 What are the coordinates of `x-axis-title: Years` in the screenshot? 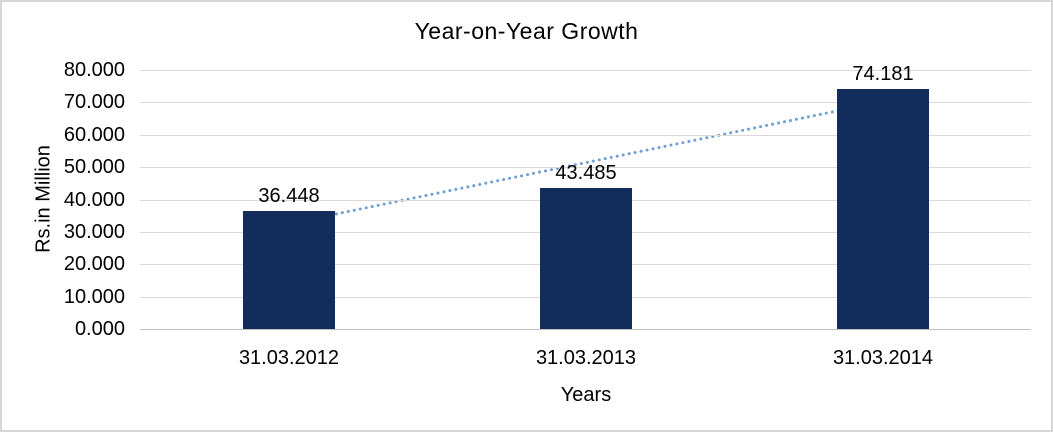 It's located at (586, 395).